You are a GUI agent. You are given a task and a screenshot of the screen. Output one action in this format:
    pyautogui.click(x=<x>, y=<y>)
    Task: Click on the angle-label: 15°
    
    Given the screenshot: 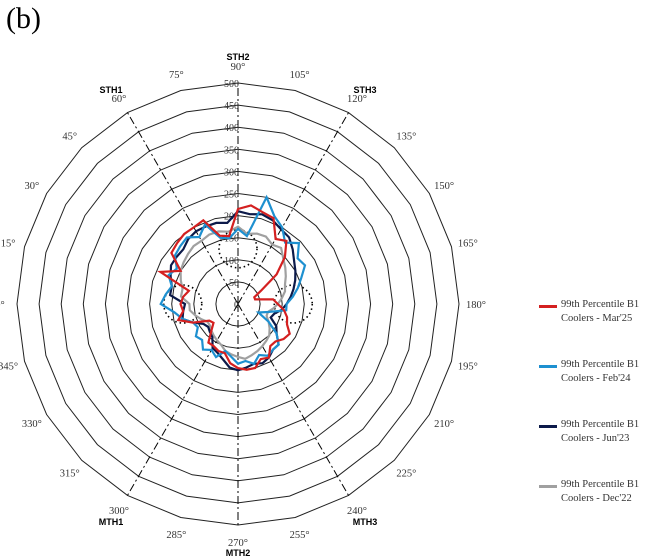 What is the action you would take?
    pyautogui.click(x=8, y=243)
    